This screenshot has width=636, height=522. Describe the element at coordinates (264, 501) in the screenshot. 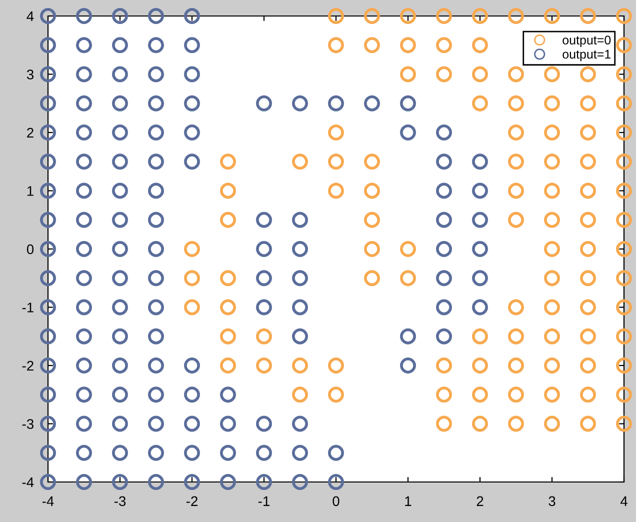

I see `x-tick-label: -1` at that location.